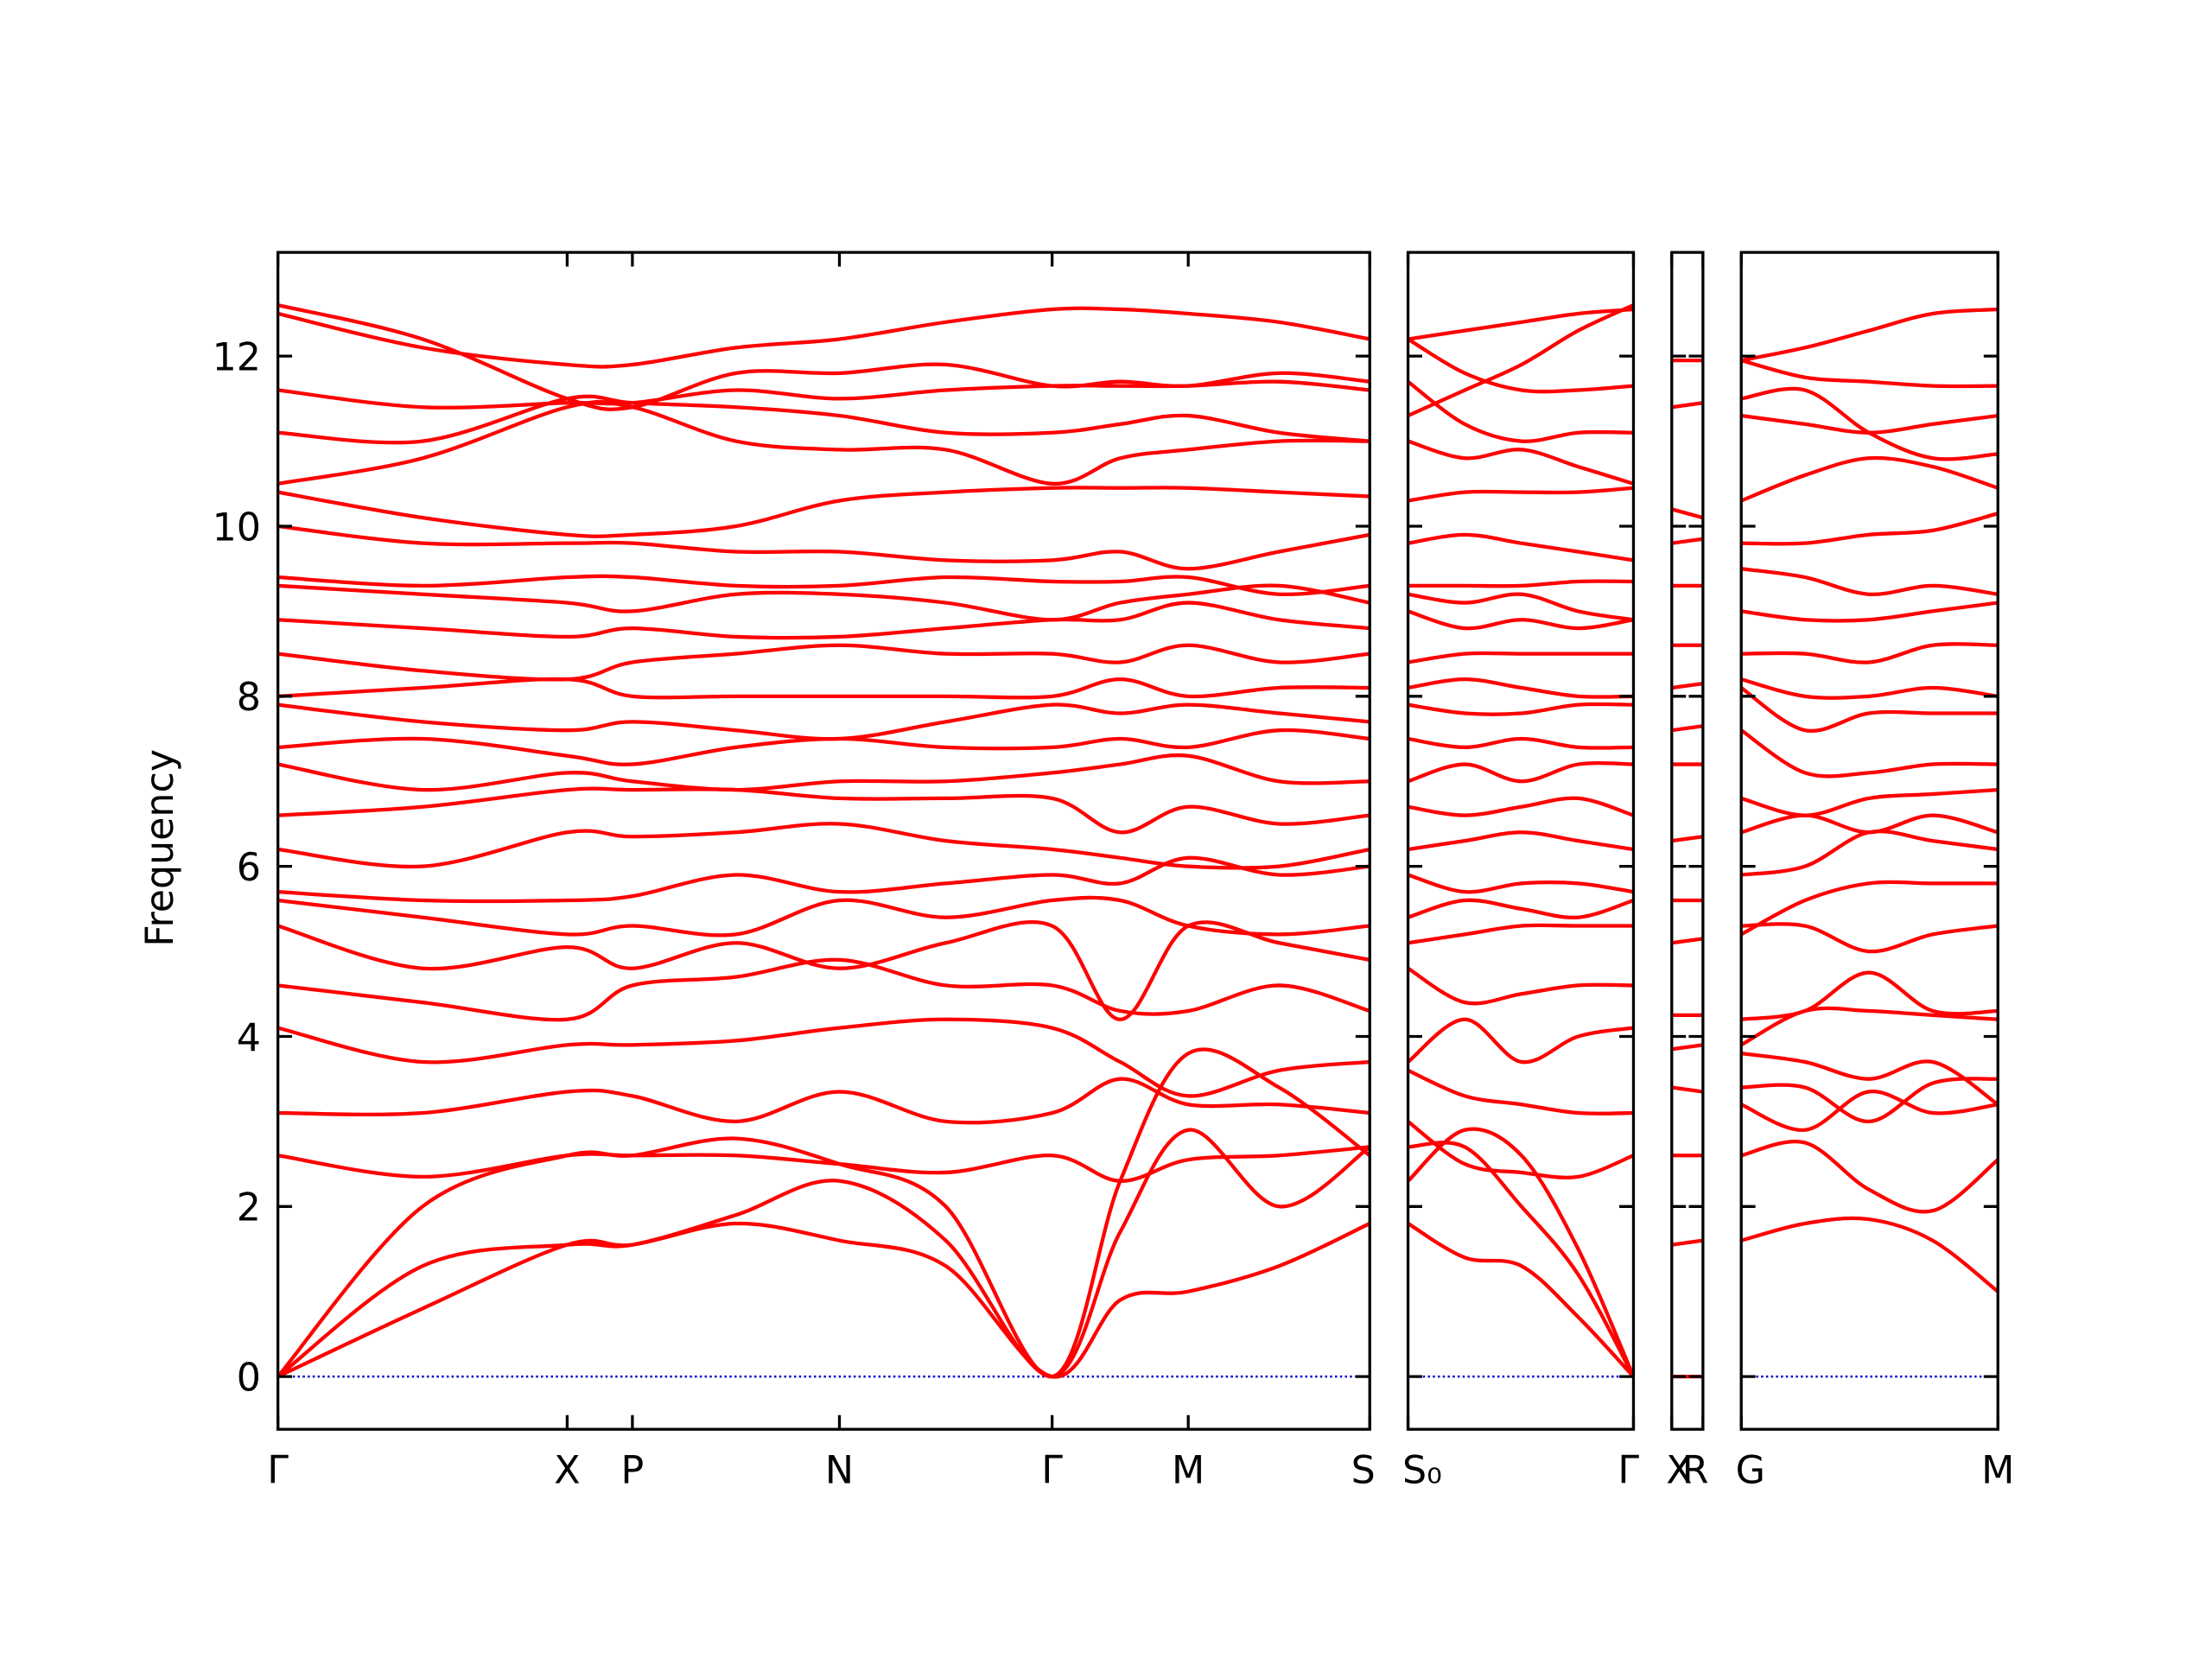 The height and width of the screenshot is (1659, 2212). What do you see at coordinates (1422, 1471) in the screenshot?
I see `x-tick-label: S₀` at bounding box center [1422, 1471].